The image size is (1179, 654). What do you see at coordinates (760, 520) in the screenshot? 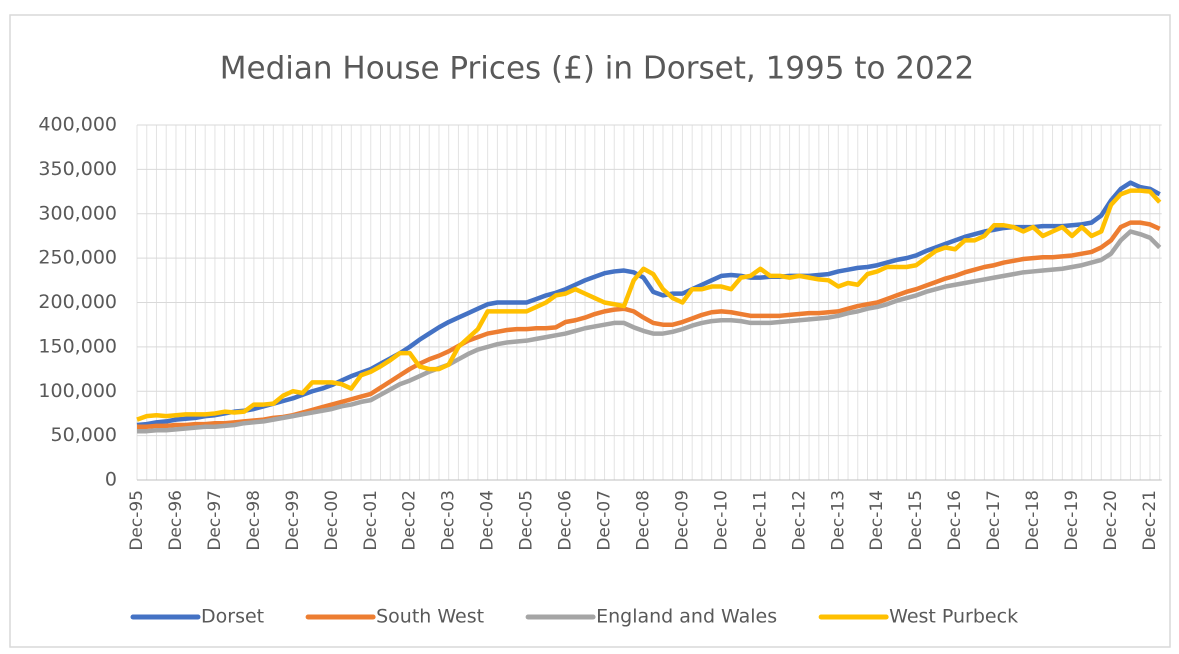
I see `x-tick-label: Dec-11` at bounding box center [760, 520].